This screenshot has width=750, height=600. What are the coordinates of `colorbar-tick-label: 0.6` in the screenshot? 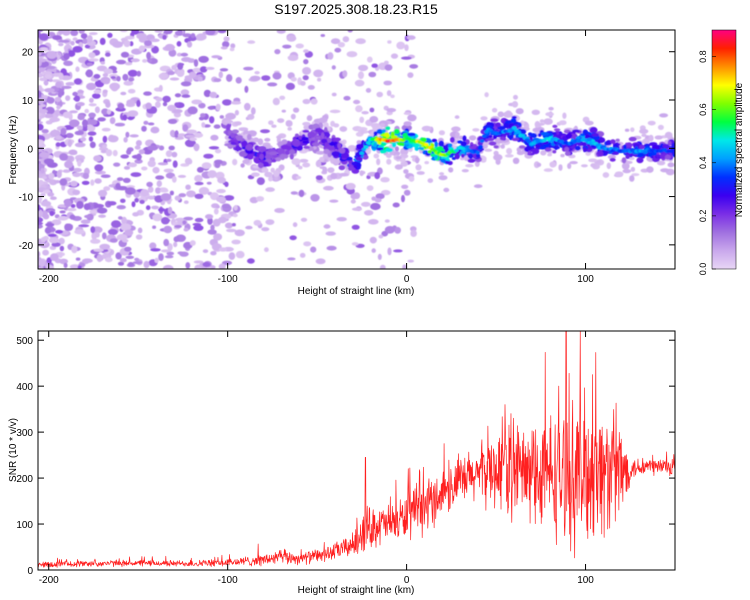 It's located at (703, 109).